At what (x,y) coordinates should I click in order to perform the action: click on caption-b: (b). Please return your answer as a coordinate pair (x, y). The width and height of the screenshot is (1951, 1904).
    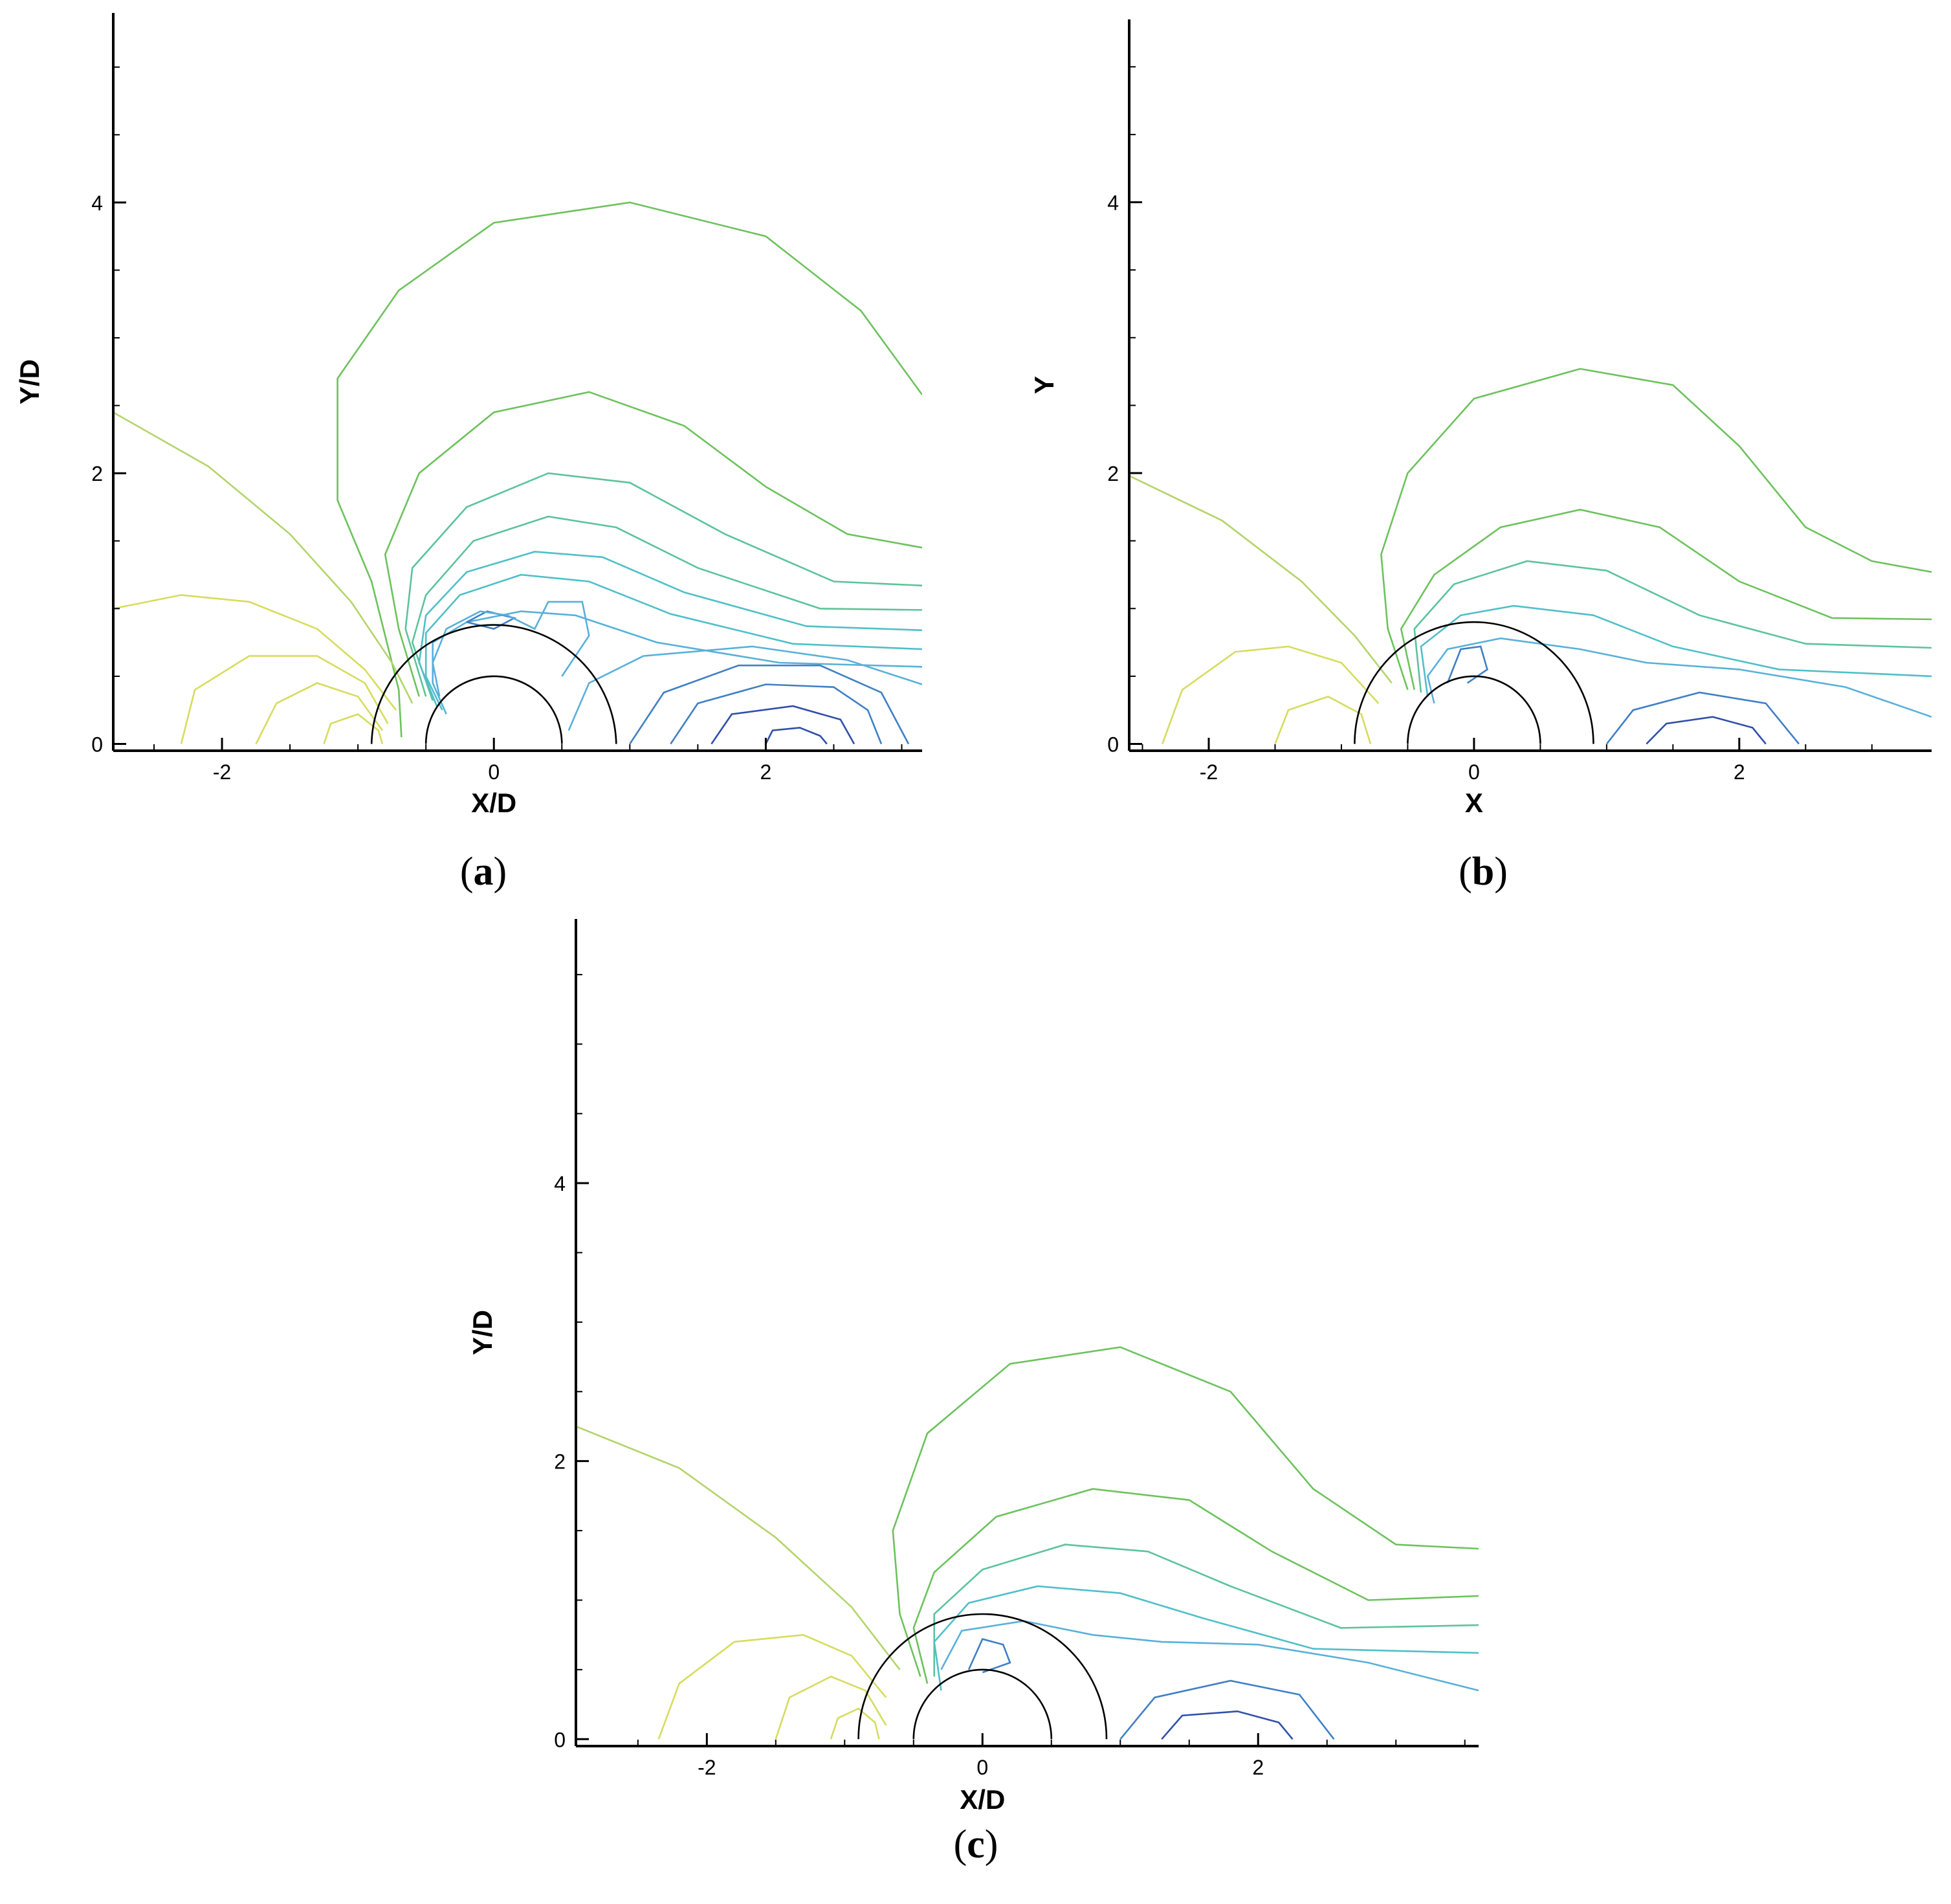
    Looking at the image, I should click on (1484, 872).